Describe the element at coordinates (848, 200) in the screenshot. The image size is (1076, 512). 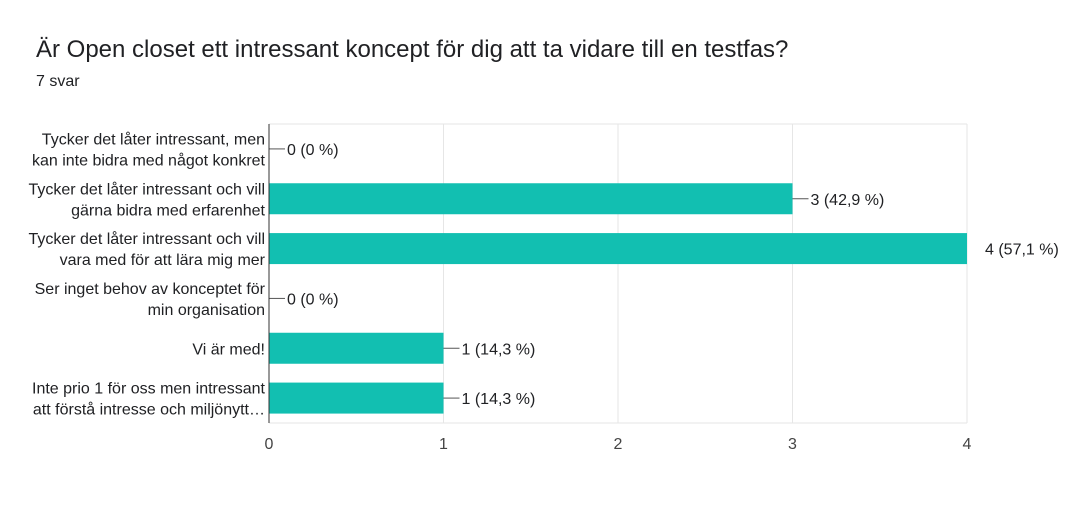
I see `data-label: 3 (42,9 %)` at that location.